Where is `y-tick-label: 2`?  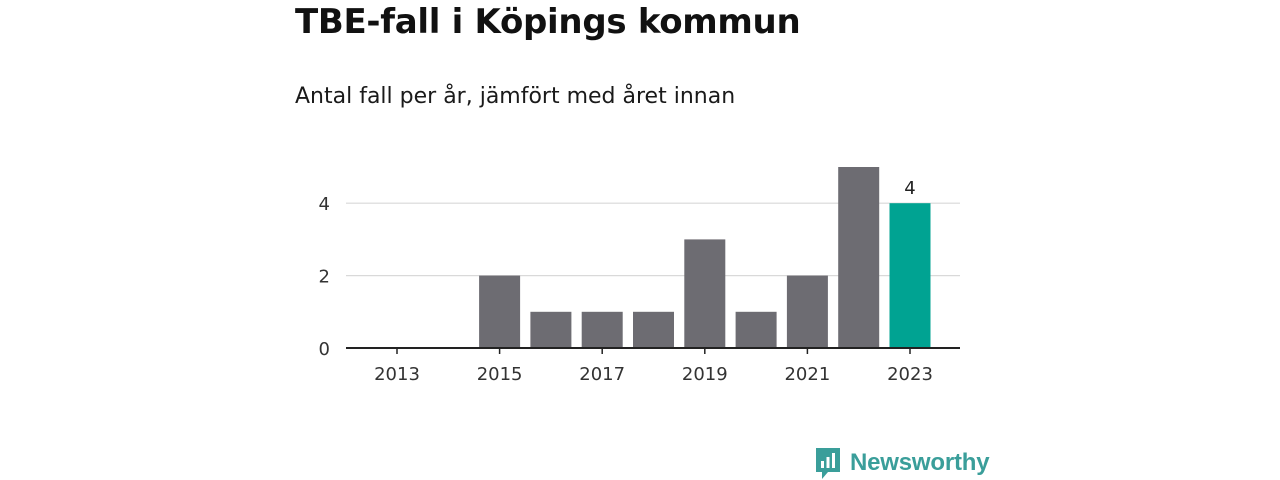 y-tick-label: 2 is located at coordinates (324, 277).